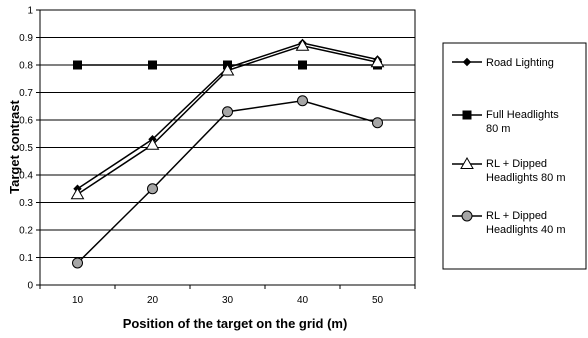  Describe the element at coordinates (26, 231) in the screenshot. I see `y-tick-label: 0.2` at that location.